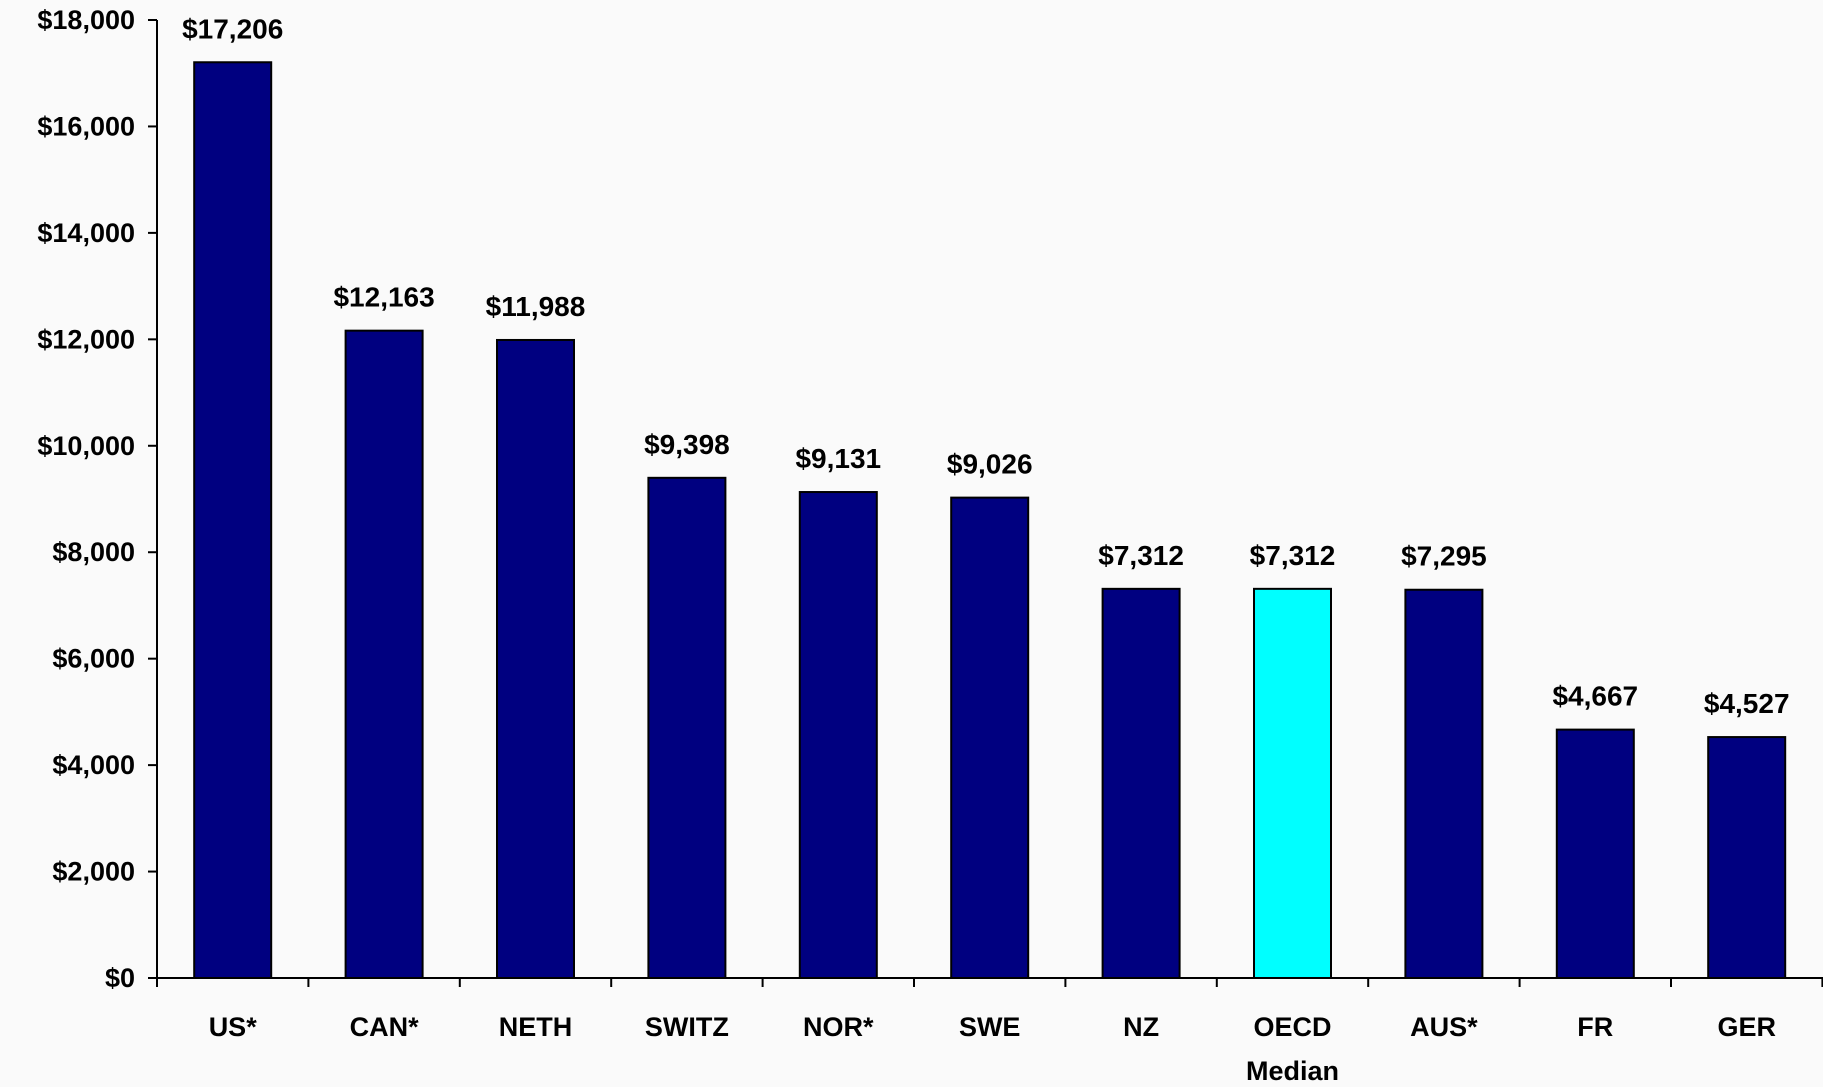  What do you see at coordinates (838, 1027) in the screenshot?
I see `category-label: NOR*` at bounding box center [838, 1027].